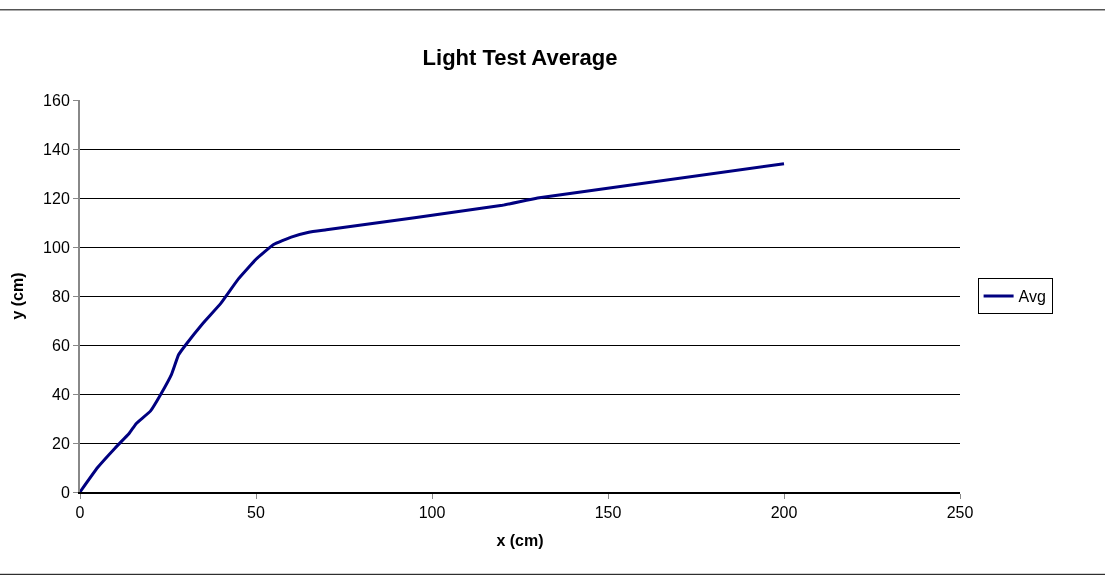  I want to click on x-tick-label: 0, so click(80, 513).